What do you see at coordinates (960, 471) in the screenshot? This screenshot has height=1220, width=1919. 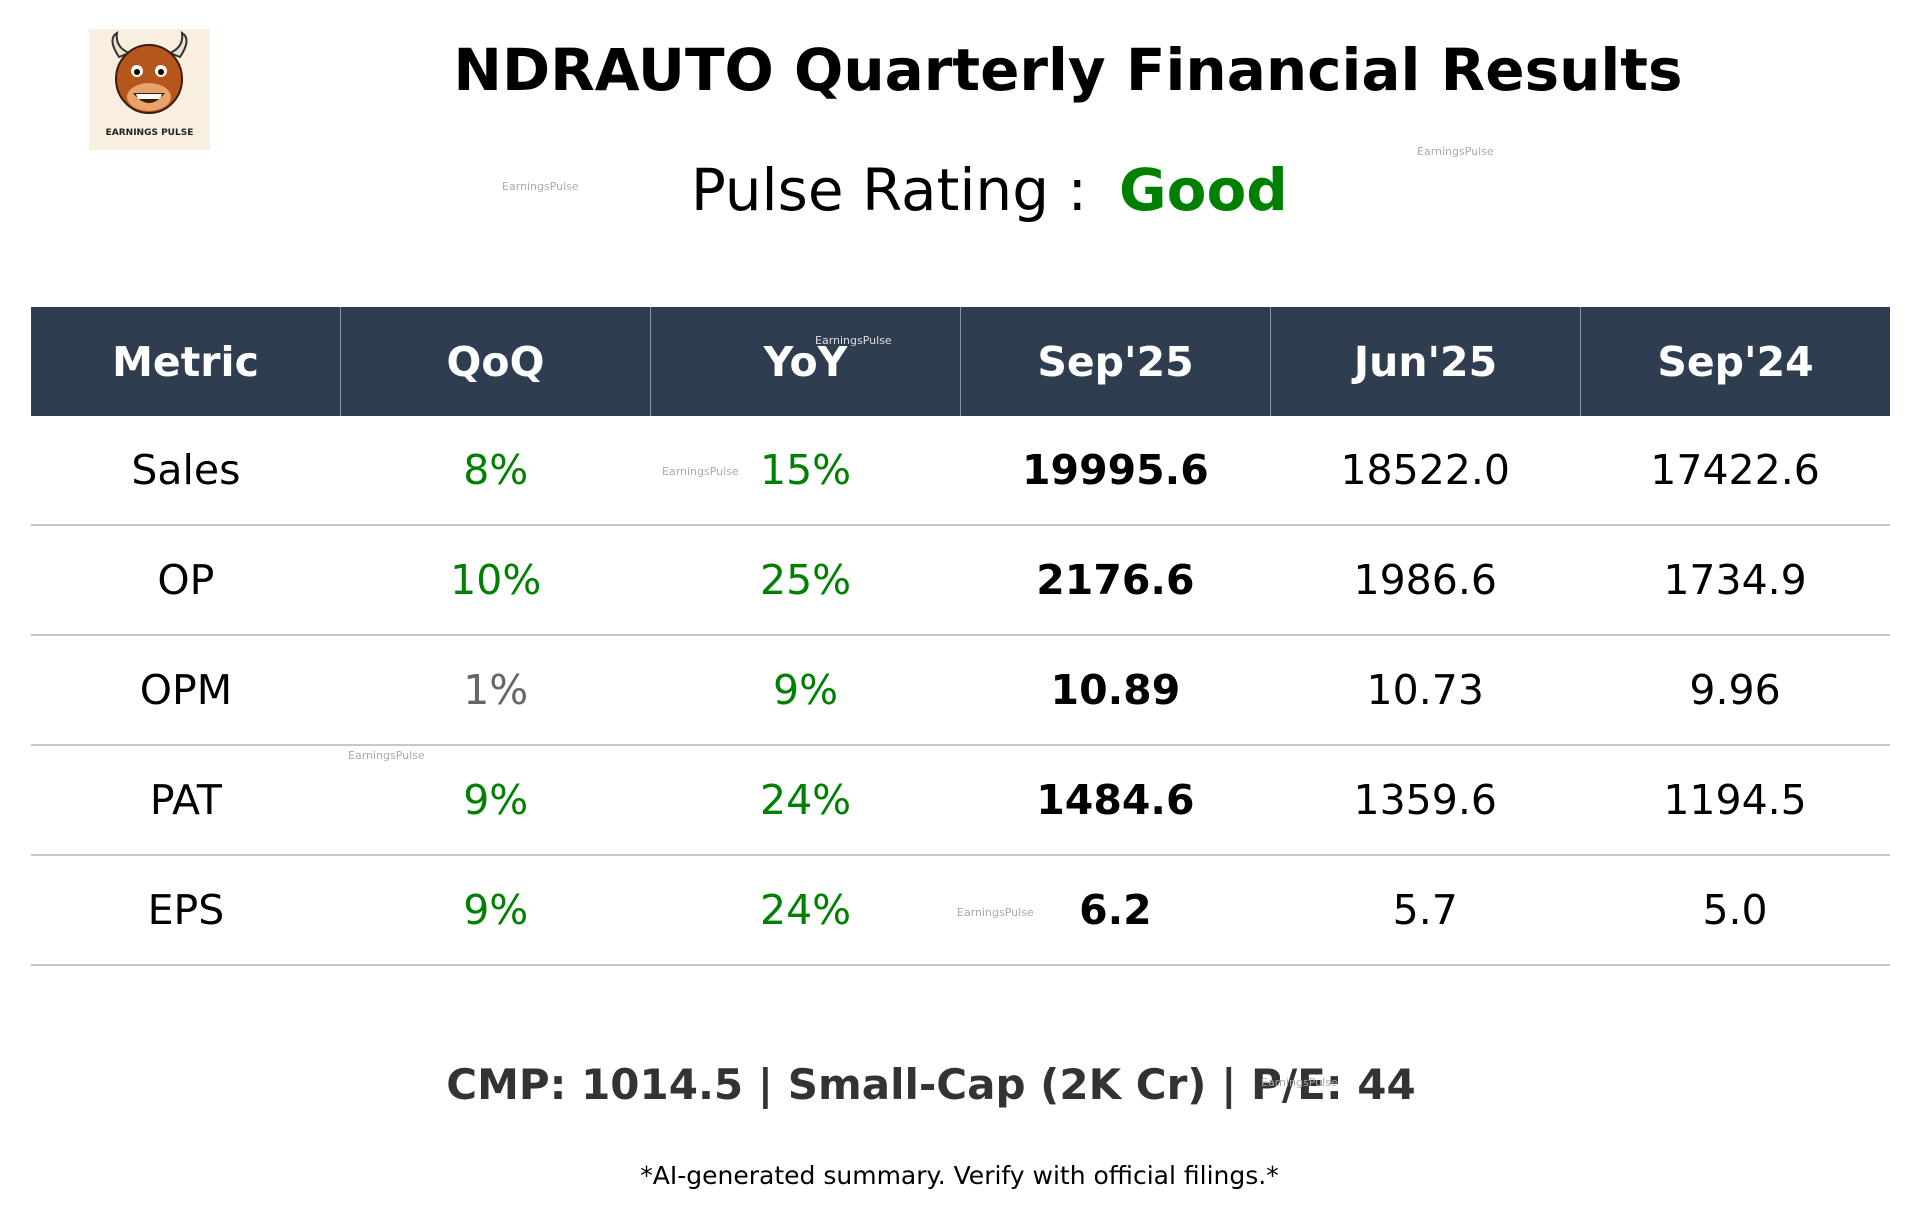 I see `table-row: Sales 8% 15% 19995.6 18522.0 17422.6` at bounding box center [960, 471].